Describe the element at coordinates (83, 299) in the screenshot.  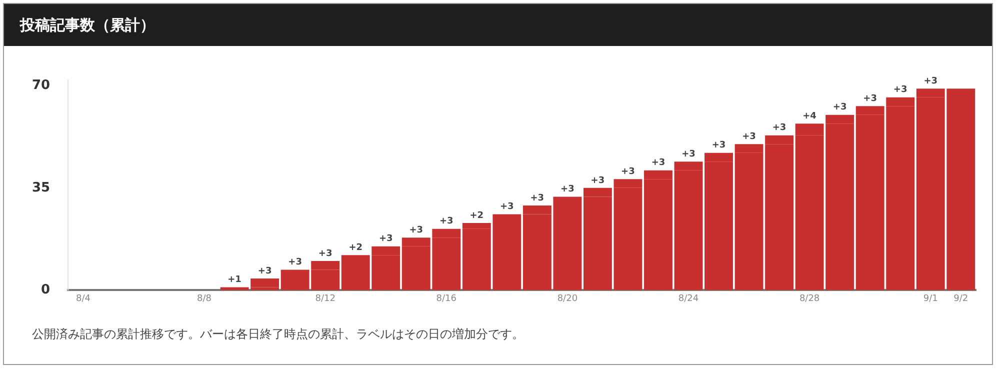
I see `x-tick-label: 8/4` at that location.